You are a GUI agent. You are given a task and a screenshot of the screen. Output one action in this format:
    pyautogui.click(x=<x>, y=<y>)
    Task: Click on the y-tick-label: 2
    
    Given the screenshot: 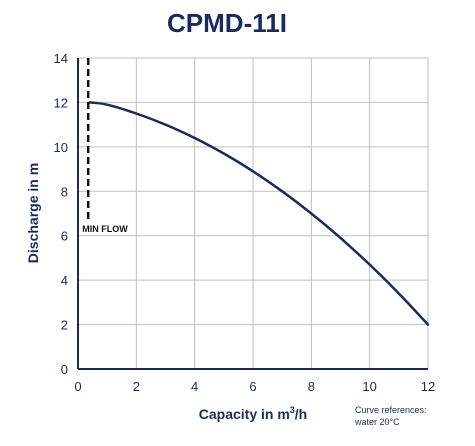 What is the action you would take?
    pyautogui.click(x=64, y=325)
    